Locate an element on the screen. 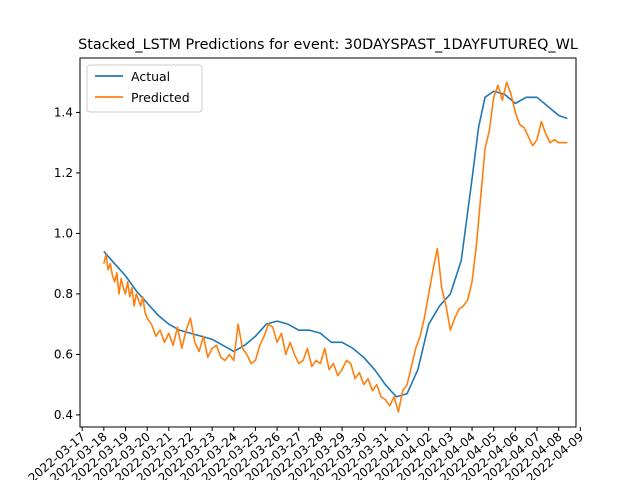  y-axis: 0.4 0.6 0.8 1.0 1.2 1.4 is located at coordinates (67, 263).